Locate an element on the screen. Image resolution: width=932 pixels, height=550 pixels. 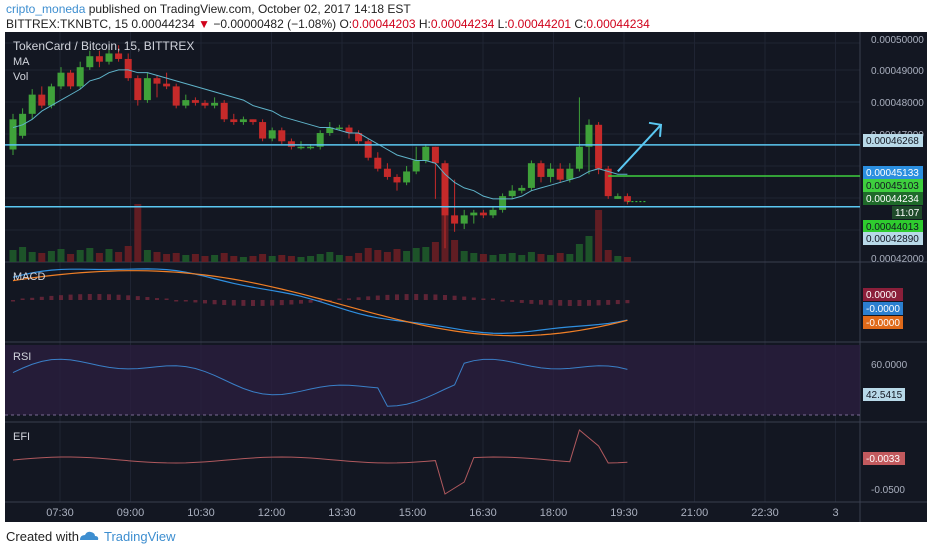
price-label-text: 0.00044234 is located at coordinates (892, 199).